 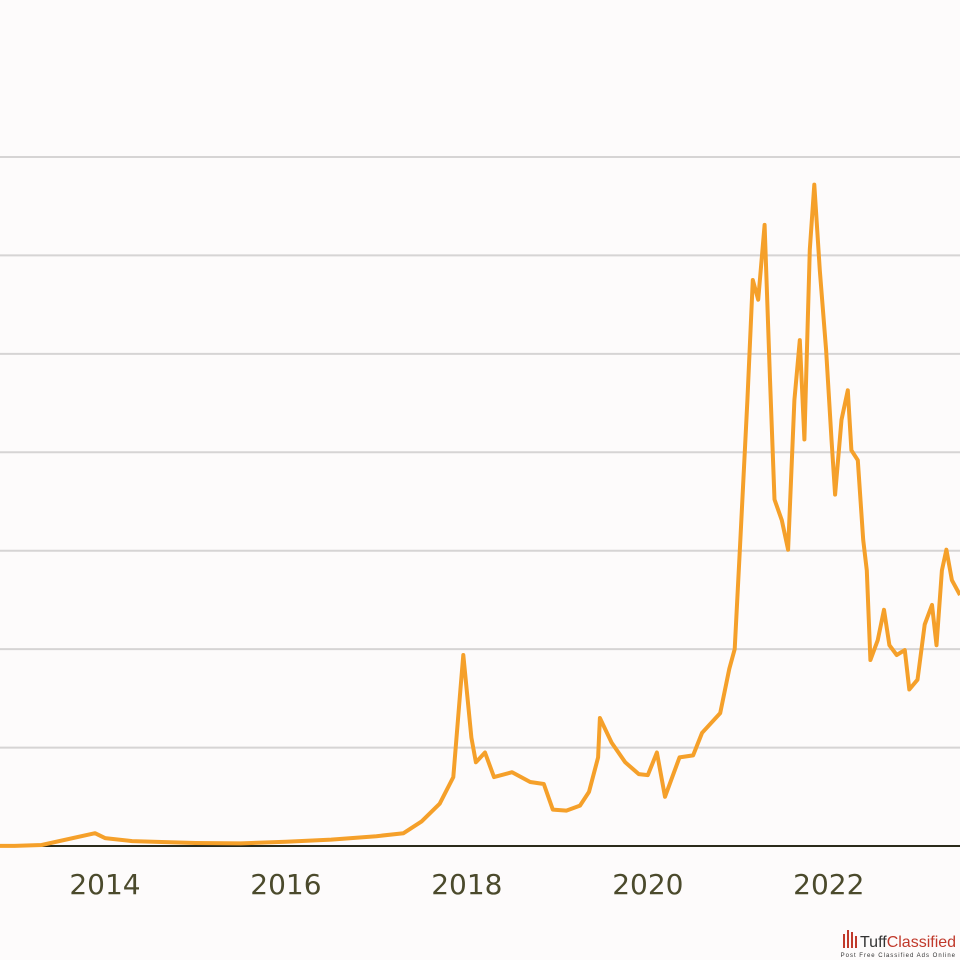 I want to click on tagline: Post Free Classified Ads Online, so click(x=898, y=956).